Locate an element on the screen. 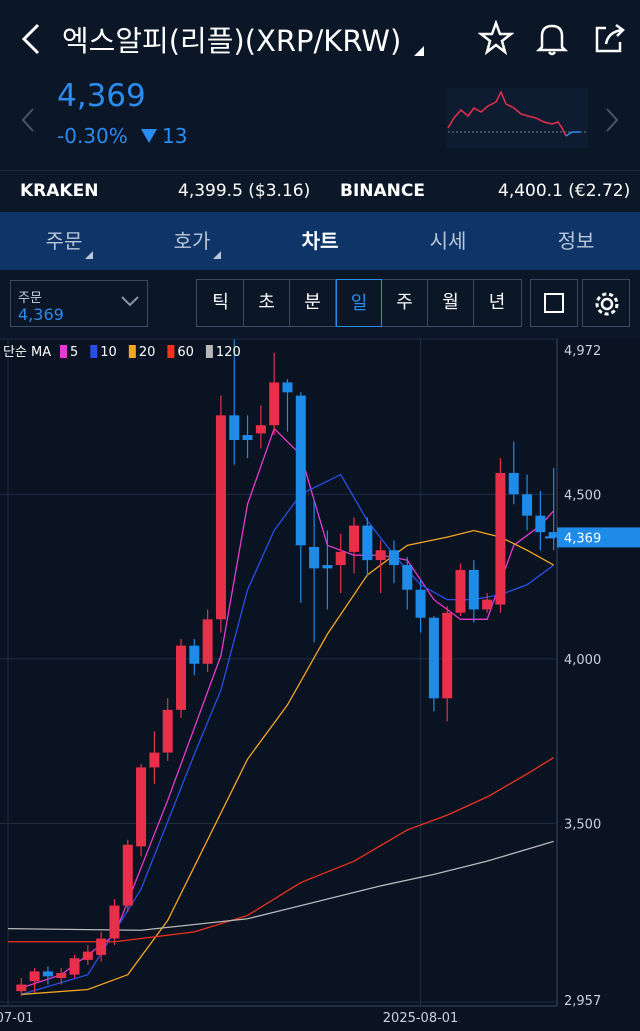 The height and width of the screenshot is (1031, 640). legend-label: 60 is located at coordinates (185, 352).